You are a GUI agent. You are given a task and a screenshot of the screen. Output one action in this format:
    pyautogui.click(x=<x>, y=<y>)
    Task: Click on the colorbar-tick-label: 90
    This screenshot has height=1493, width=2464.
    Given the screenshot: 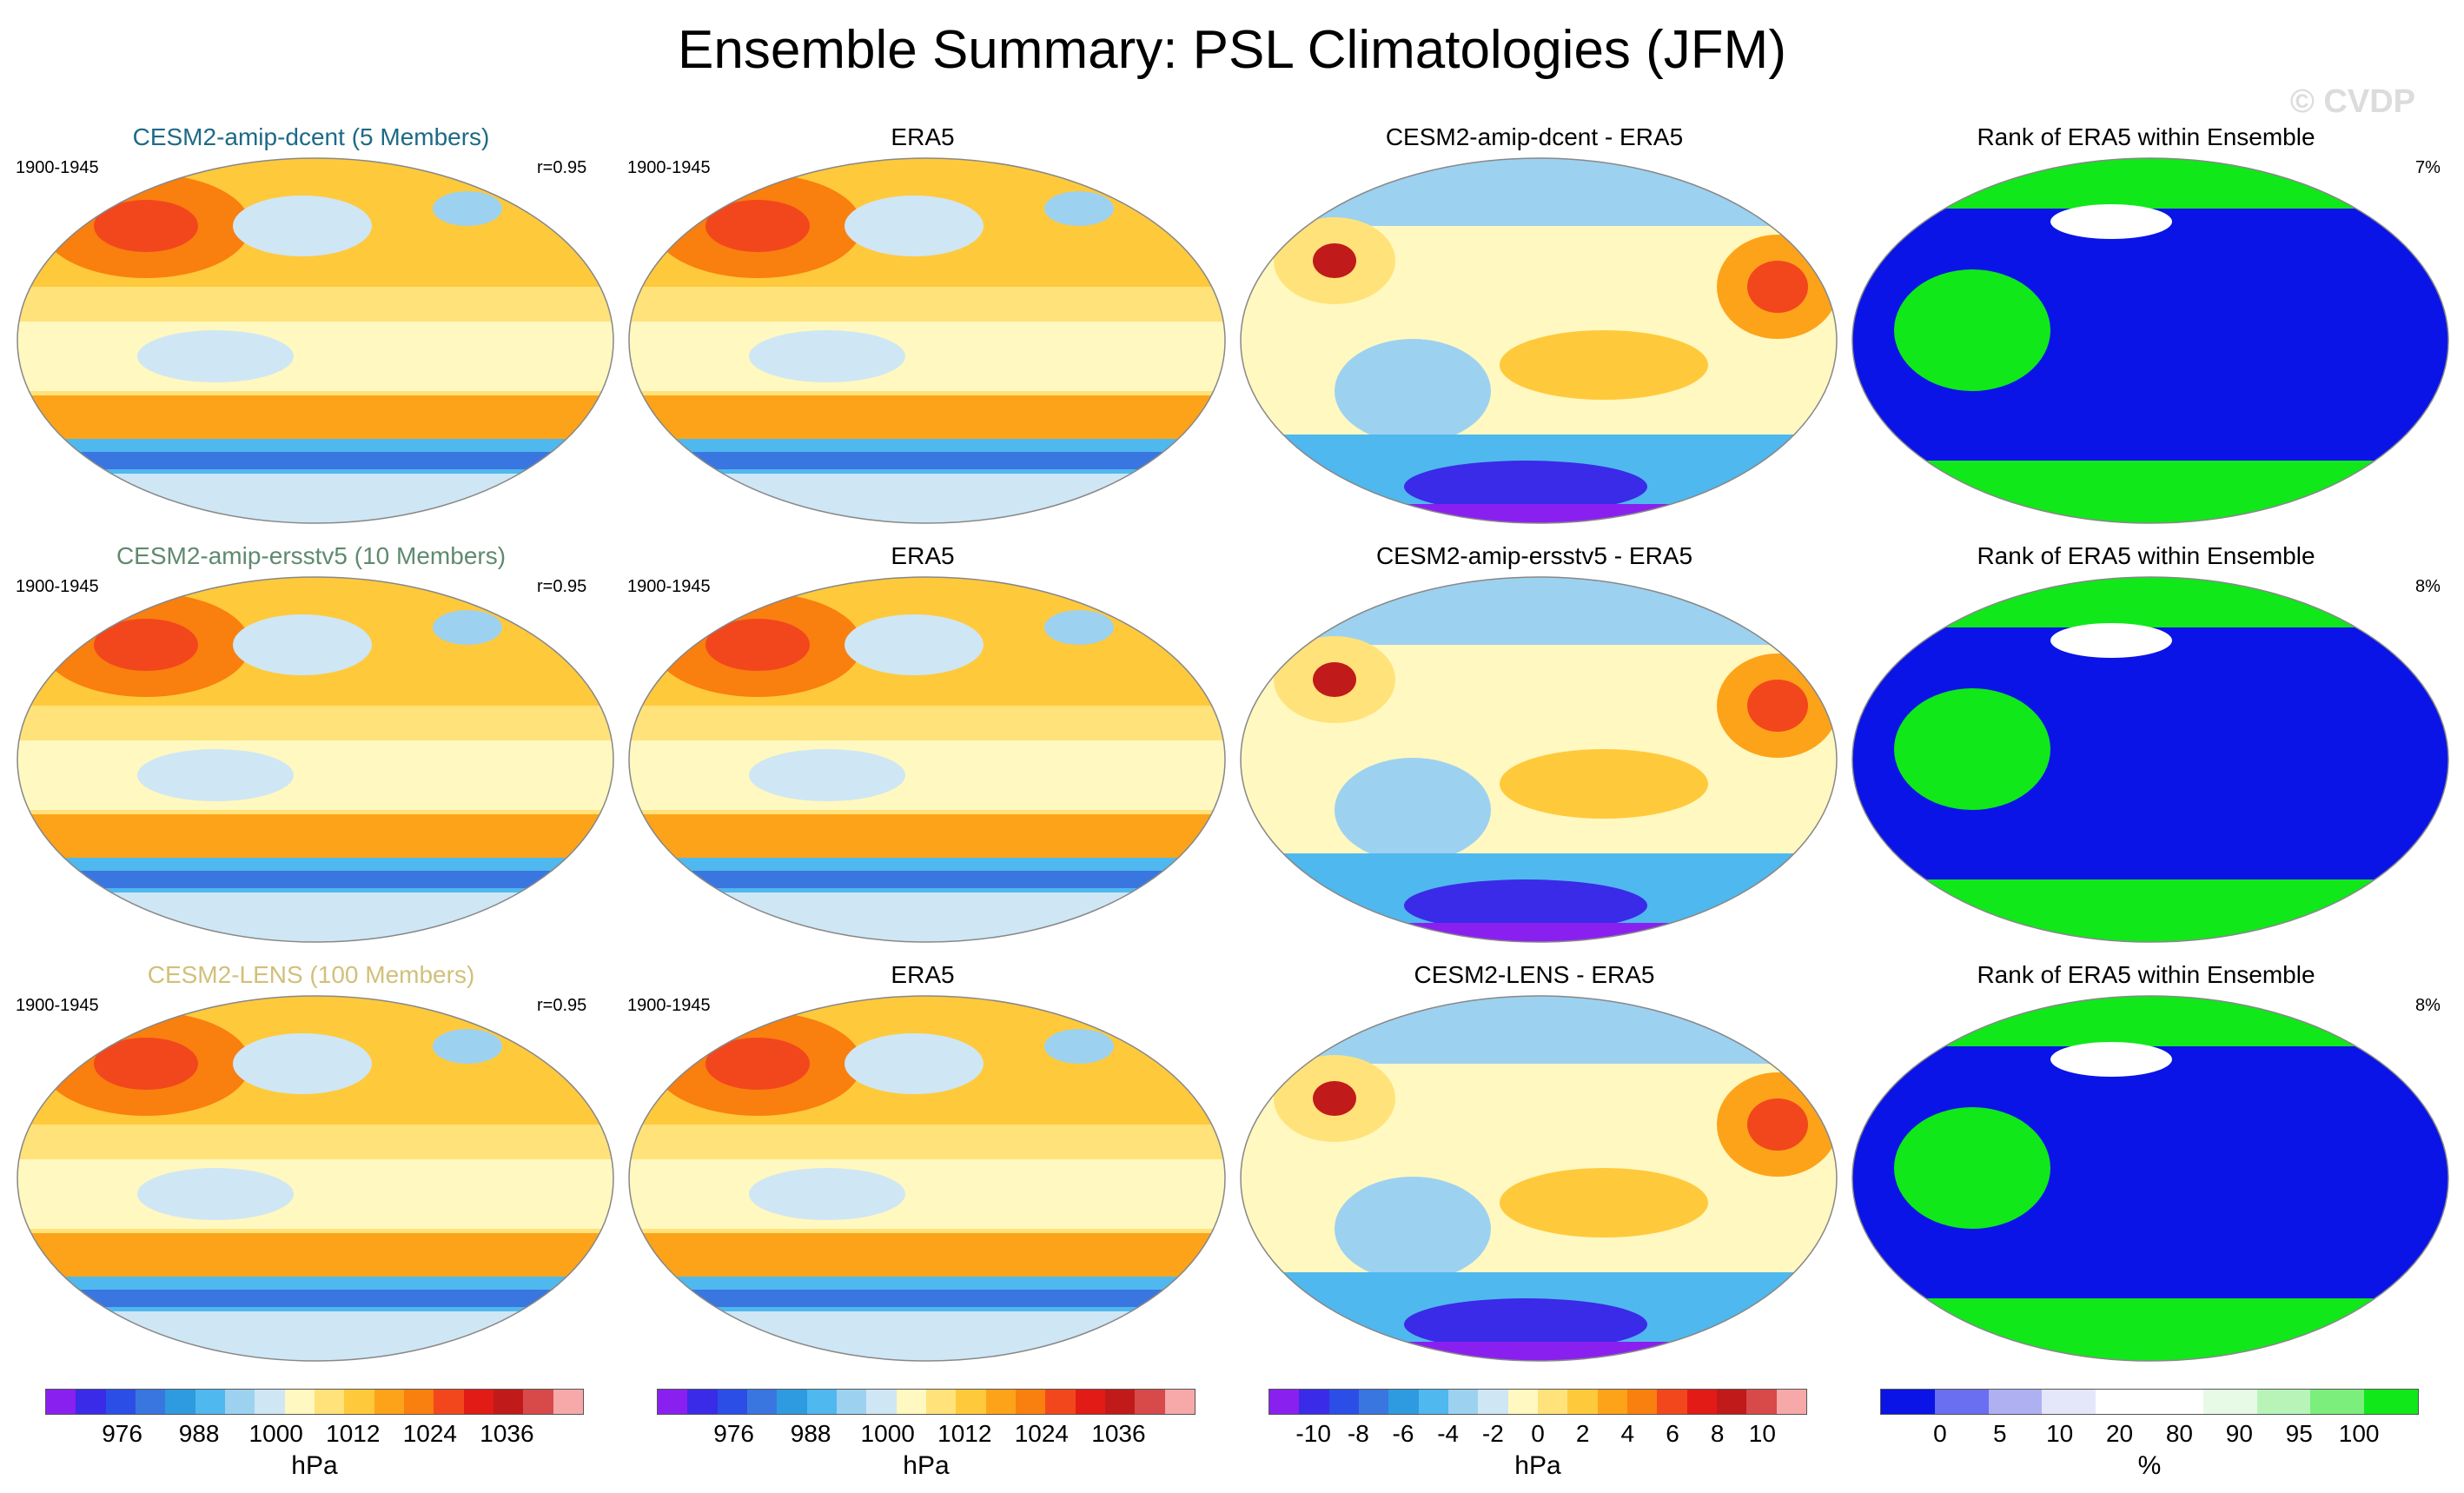 What is the action you would take?
    pyautogui.click(x=2239, y=1433)
    